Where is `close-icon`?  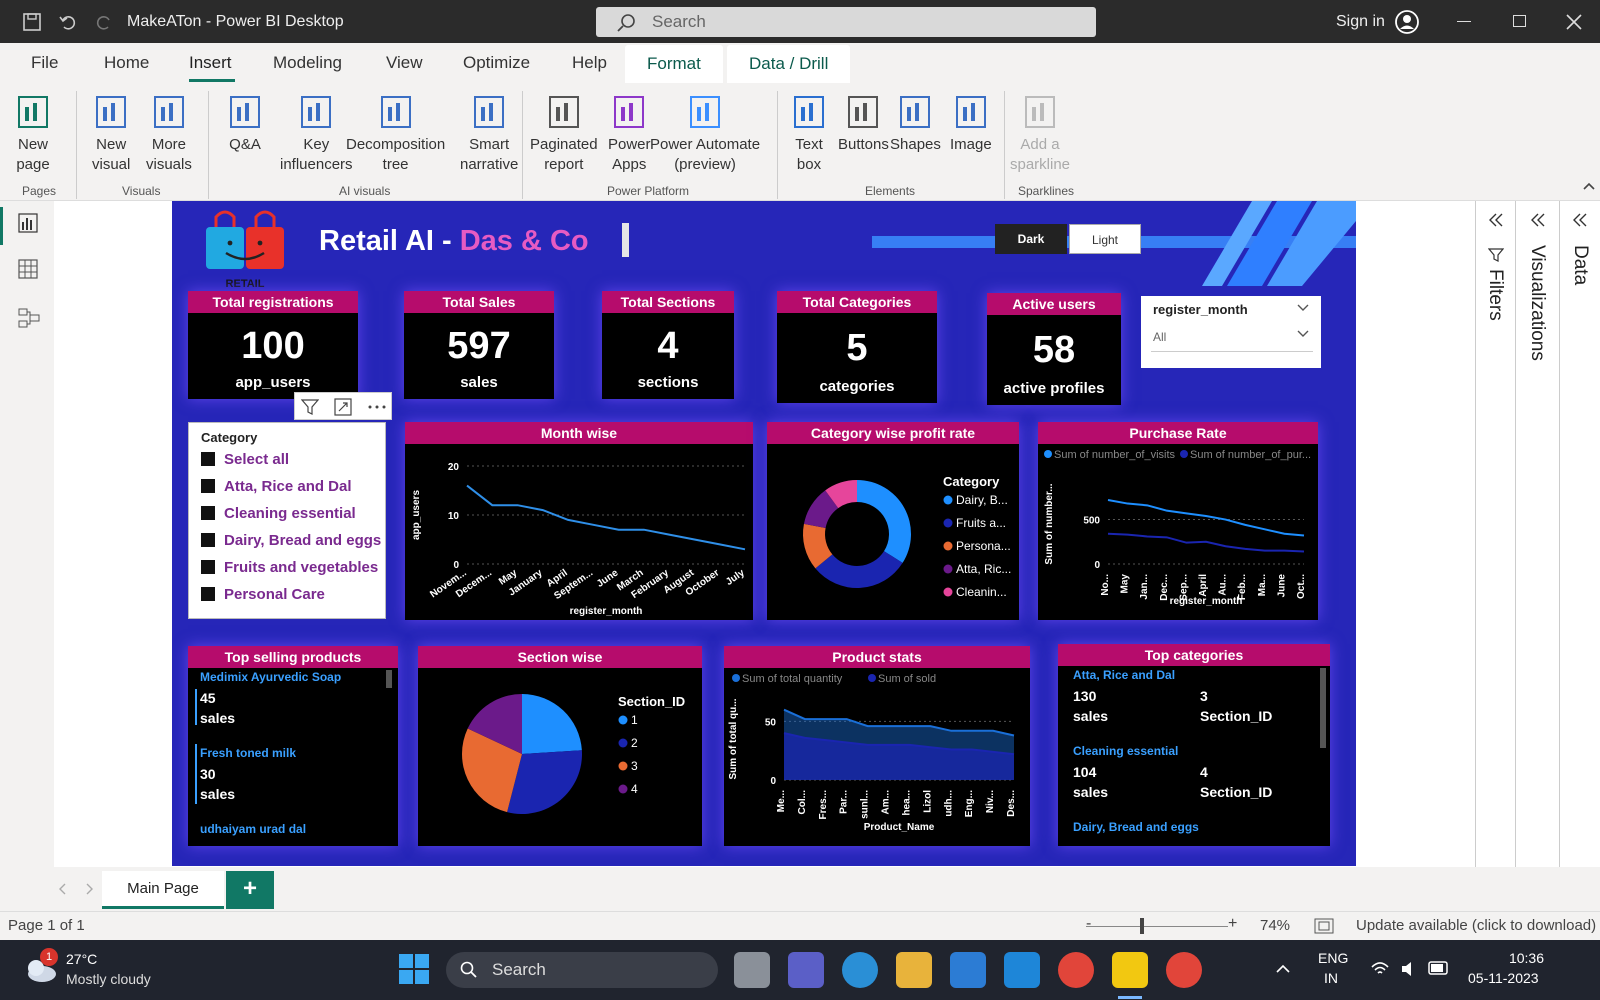 close-icon is located at coordinates (1574, 22).